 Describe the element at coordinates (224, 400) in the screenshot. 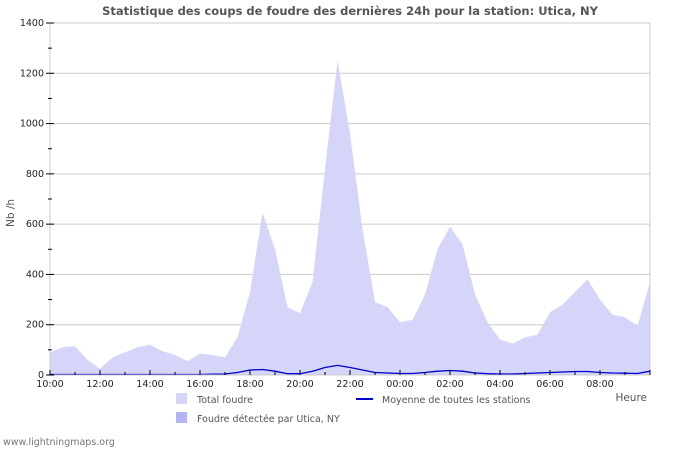

I see `legend-label-total: Total foudre` at that location.